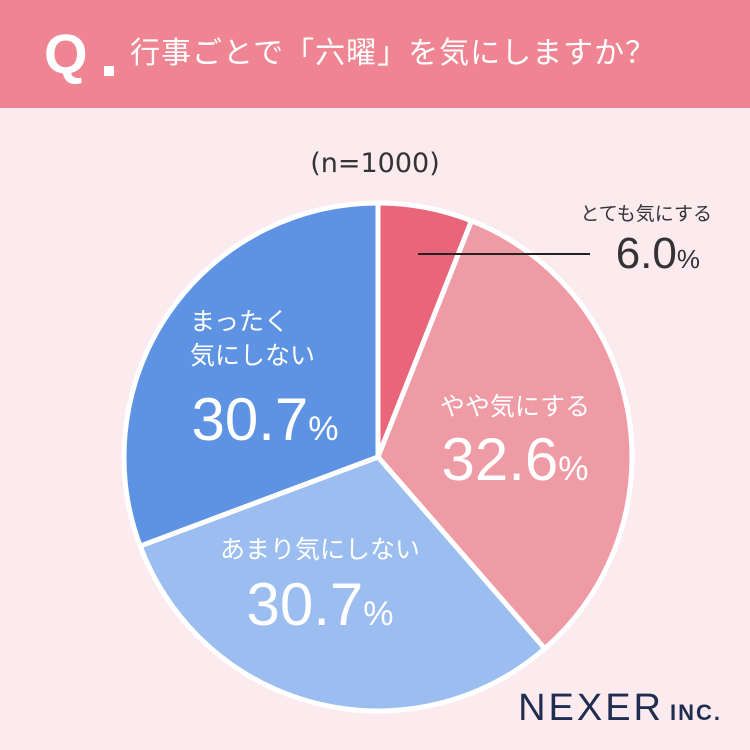  Describe the element at coordinates (375, 163) in the screenshot. I see `sample-size-note: (n=1000)` at that location.